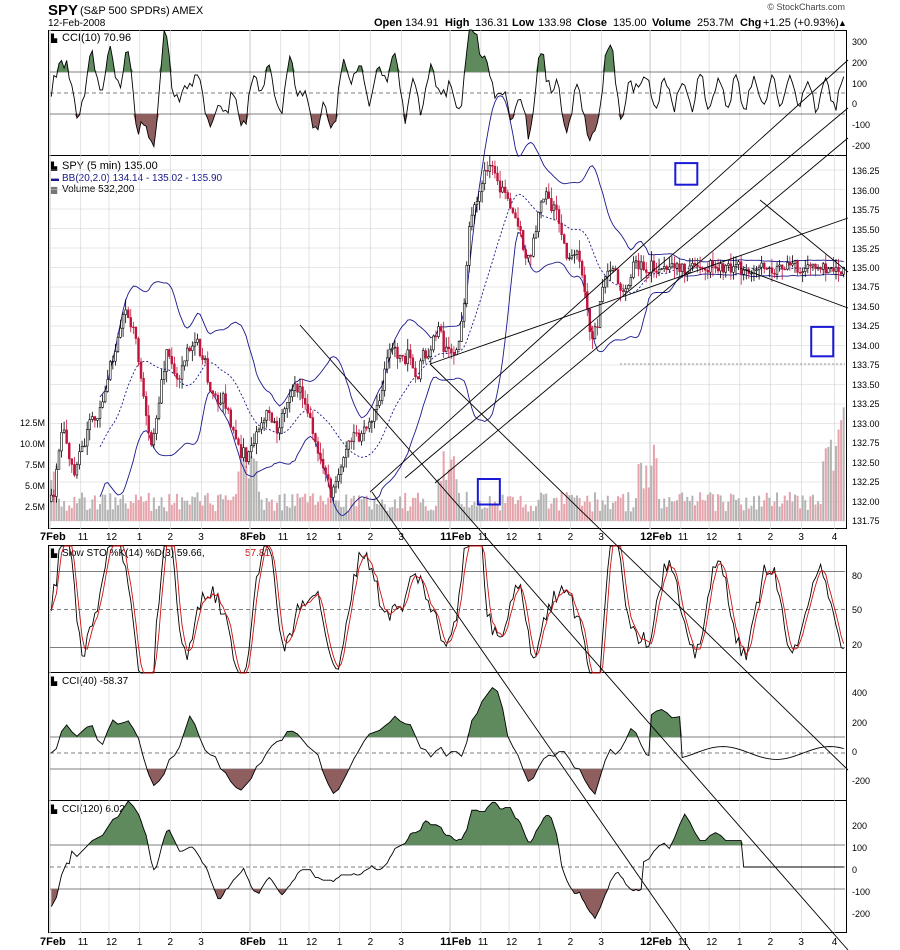  What do you see at coordinates (835, 537) in the screenshot?
I see `x-axis-label: 4` at bounding box center [835, 537].